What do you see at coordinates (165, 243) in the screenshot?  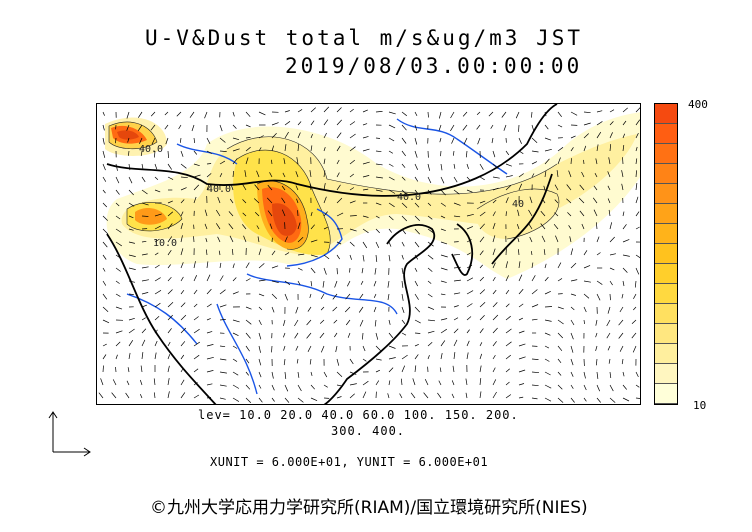 I see `contour-label: 10.0` at bounding box center [165, 243].